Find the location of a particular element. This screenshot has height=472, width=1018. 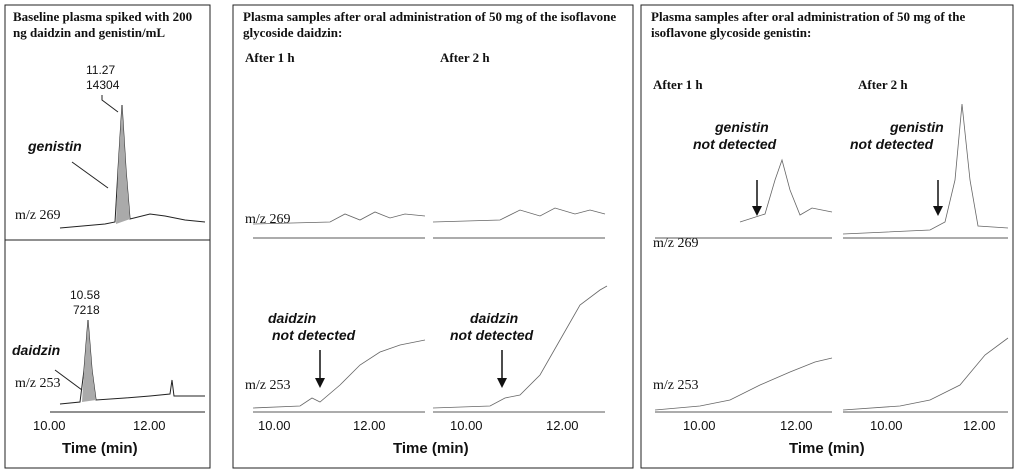

peak-area-label: 7218 is located at coordinates (86, 310).